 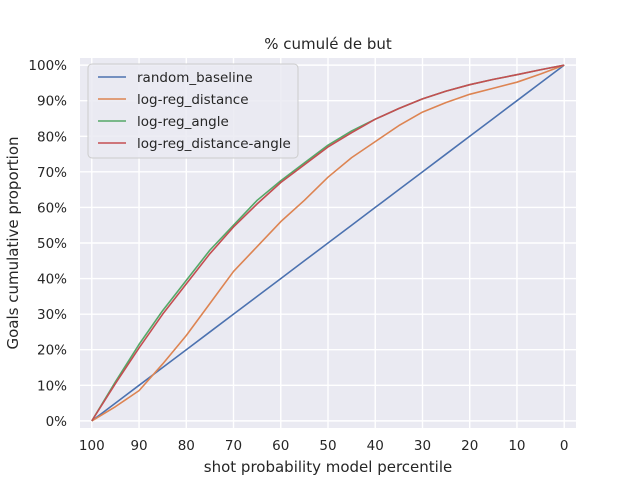 I want to click on y-tick-label: 50%, so click(x=52, y=244).